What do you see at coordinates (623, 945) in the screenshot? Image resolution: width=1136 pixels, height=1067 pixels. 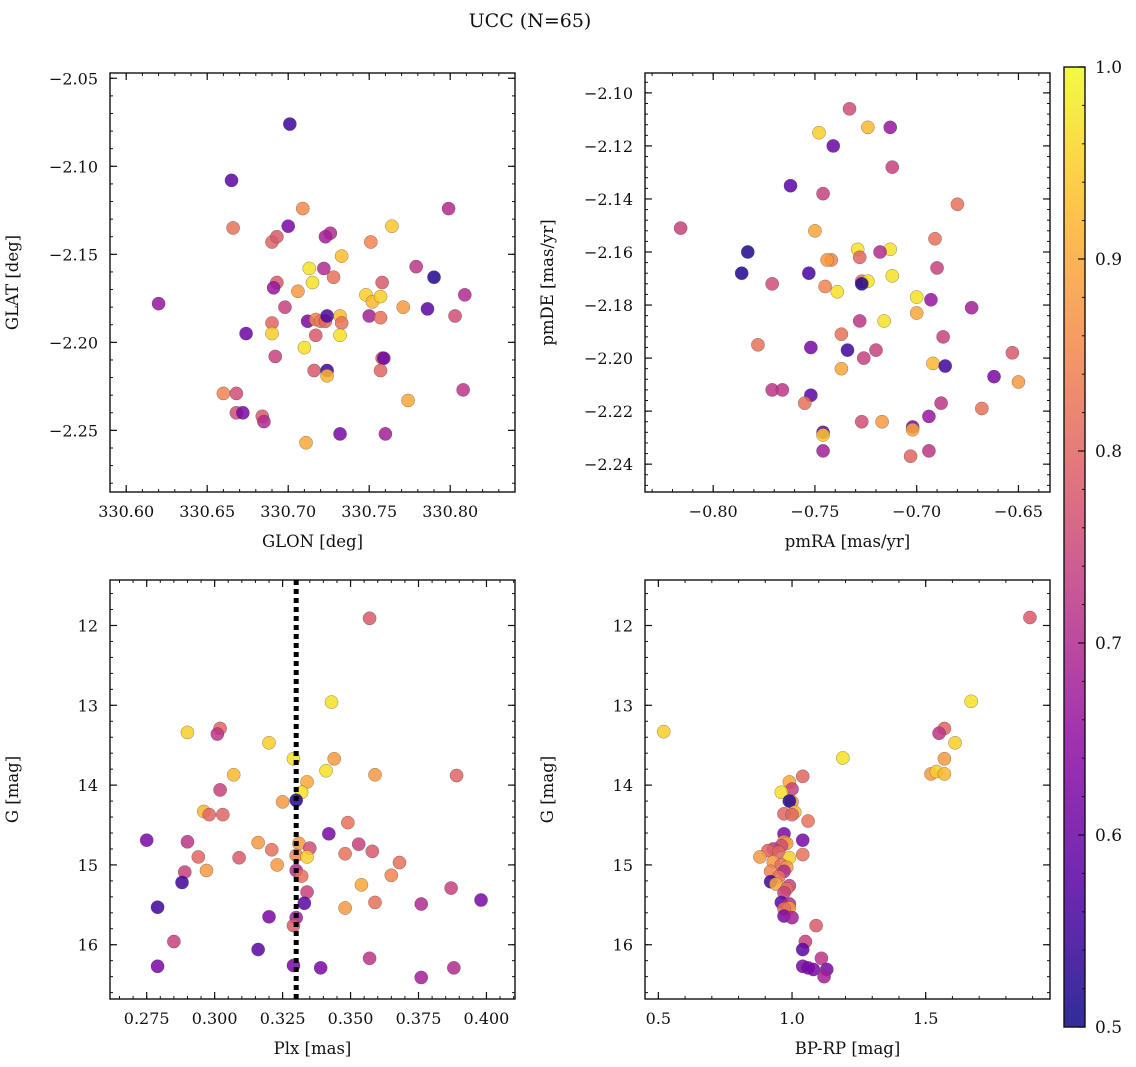 I see `y-tick-label: 16` at bounding box center [623, 945].